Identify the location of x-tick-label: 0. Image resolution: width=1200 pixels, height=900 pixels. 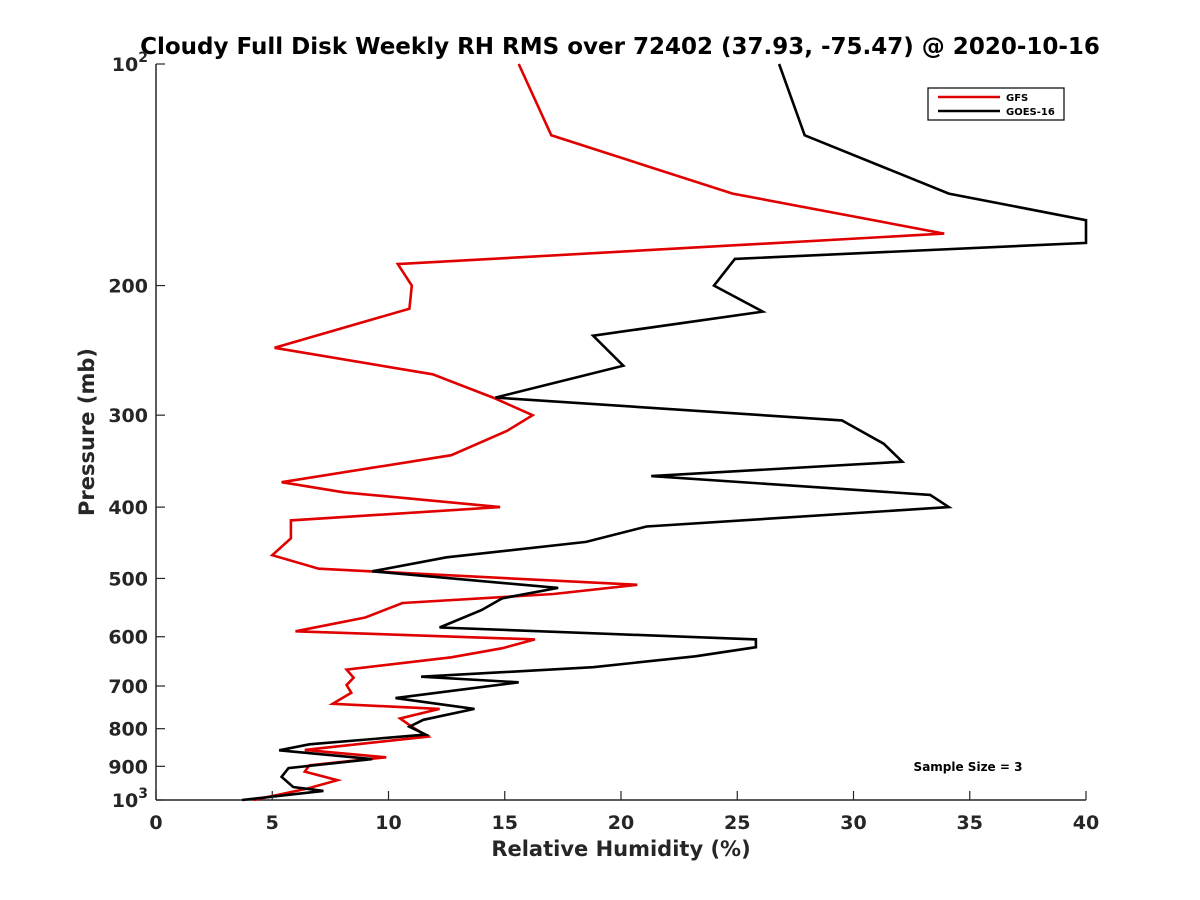
(155, 823).